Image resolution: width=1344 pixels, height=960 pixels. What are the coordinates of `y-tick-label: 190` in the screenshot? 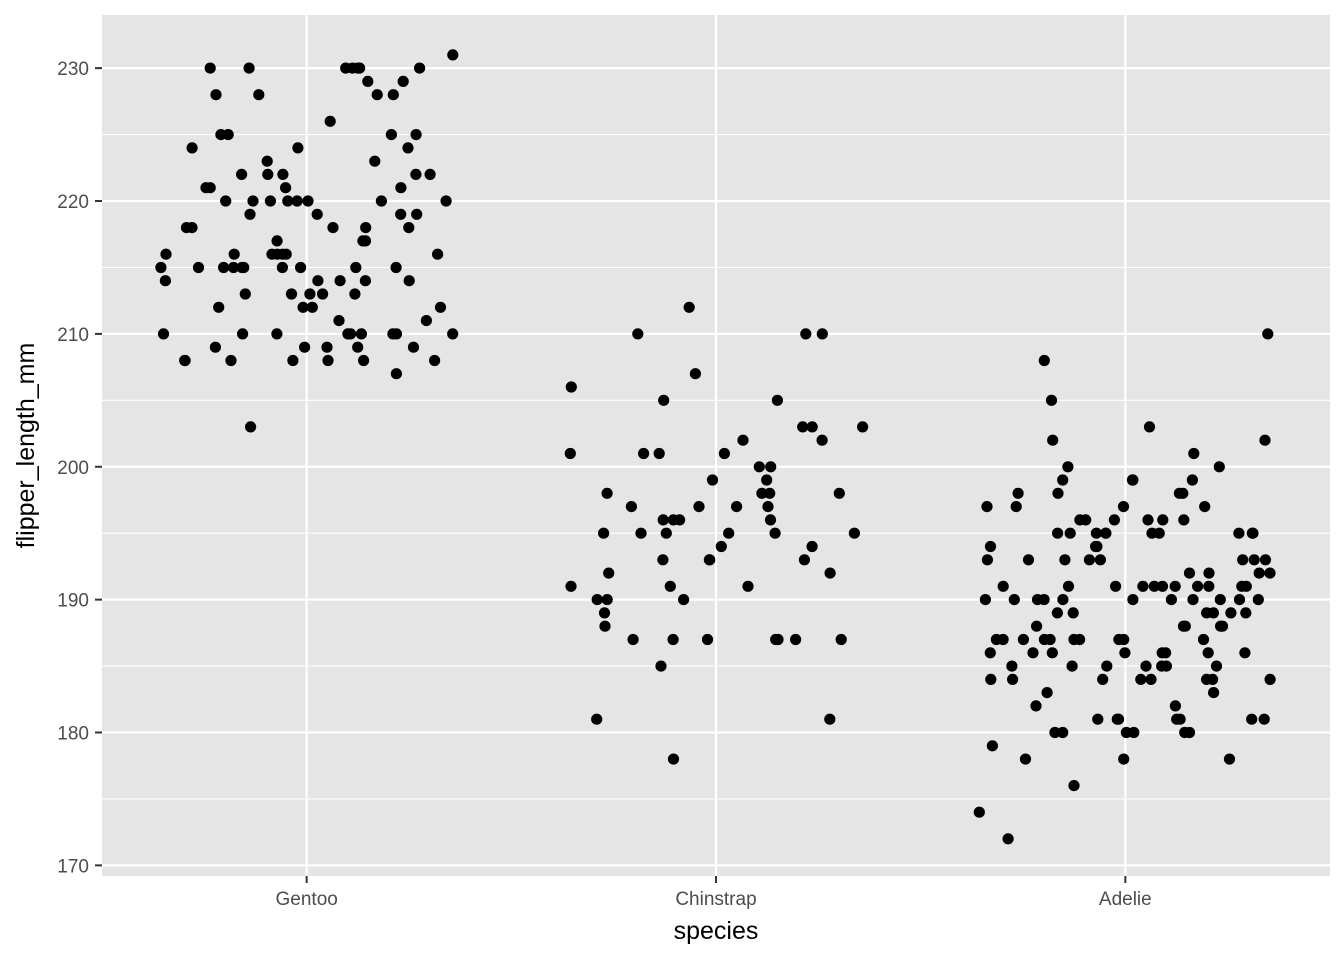 It's located at (73, 601).